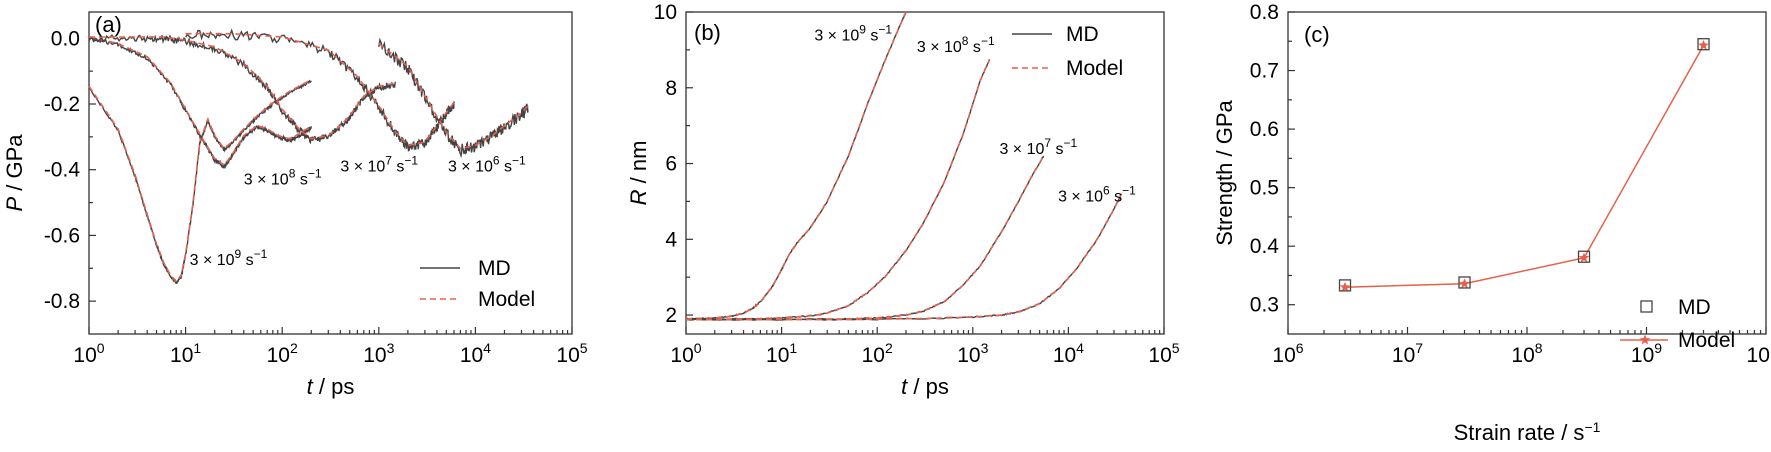 The image size is (1771, 452). I want to click on y-tick-label: 0.8, so click(1264, 12).